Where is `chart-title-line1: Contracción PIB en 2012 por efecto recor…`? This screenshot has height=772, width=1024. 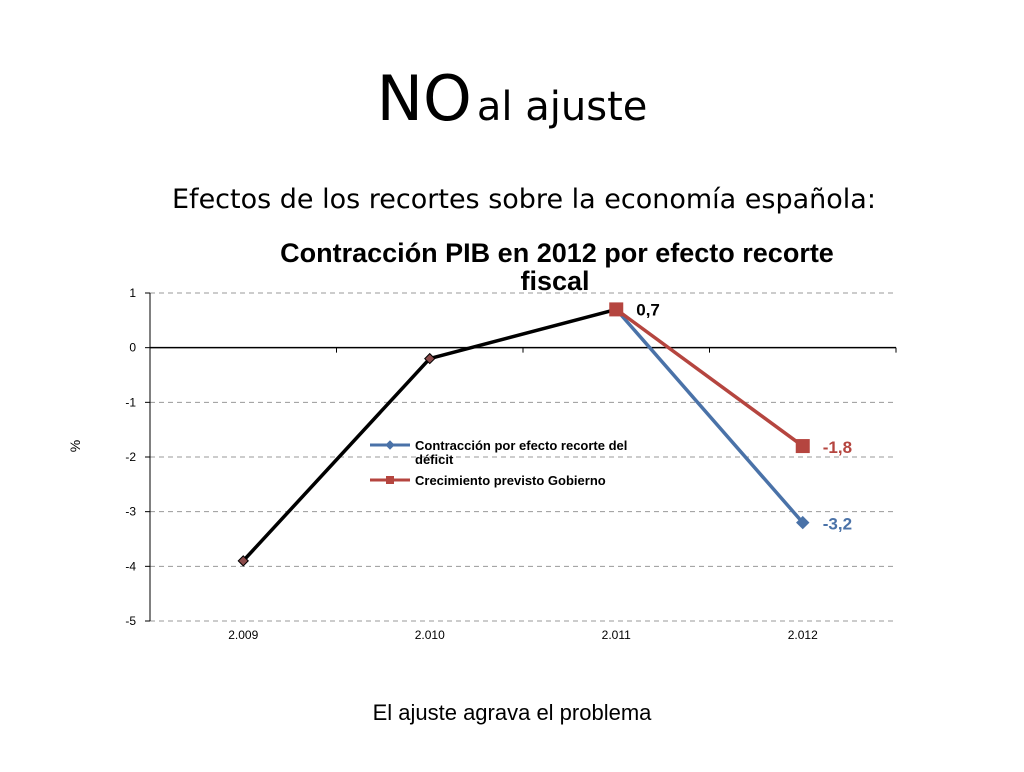 chart-title-line1: Contracción PIB en 2012 por efecto recor… is located at coordinates (557, 253).